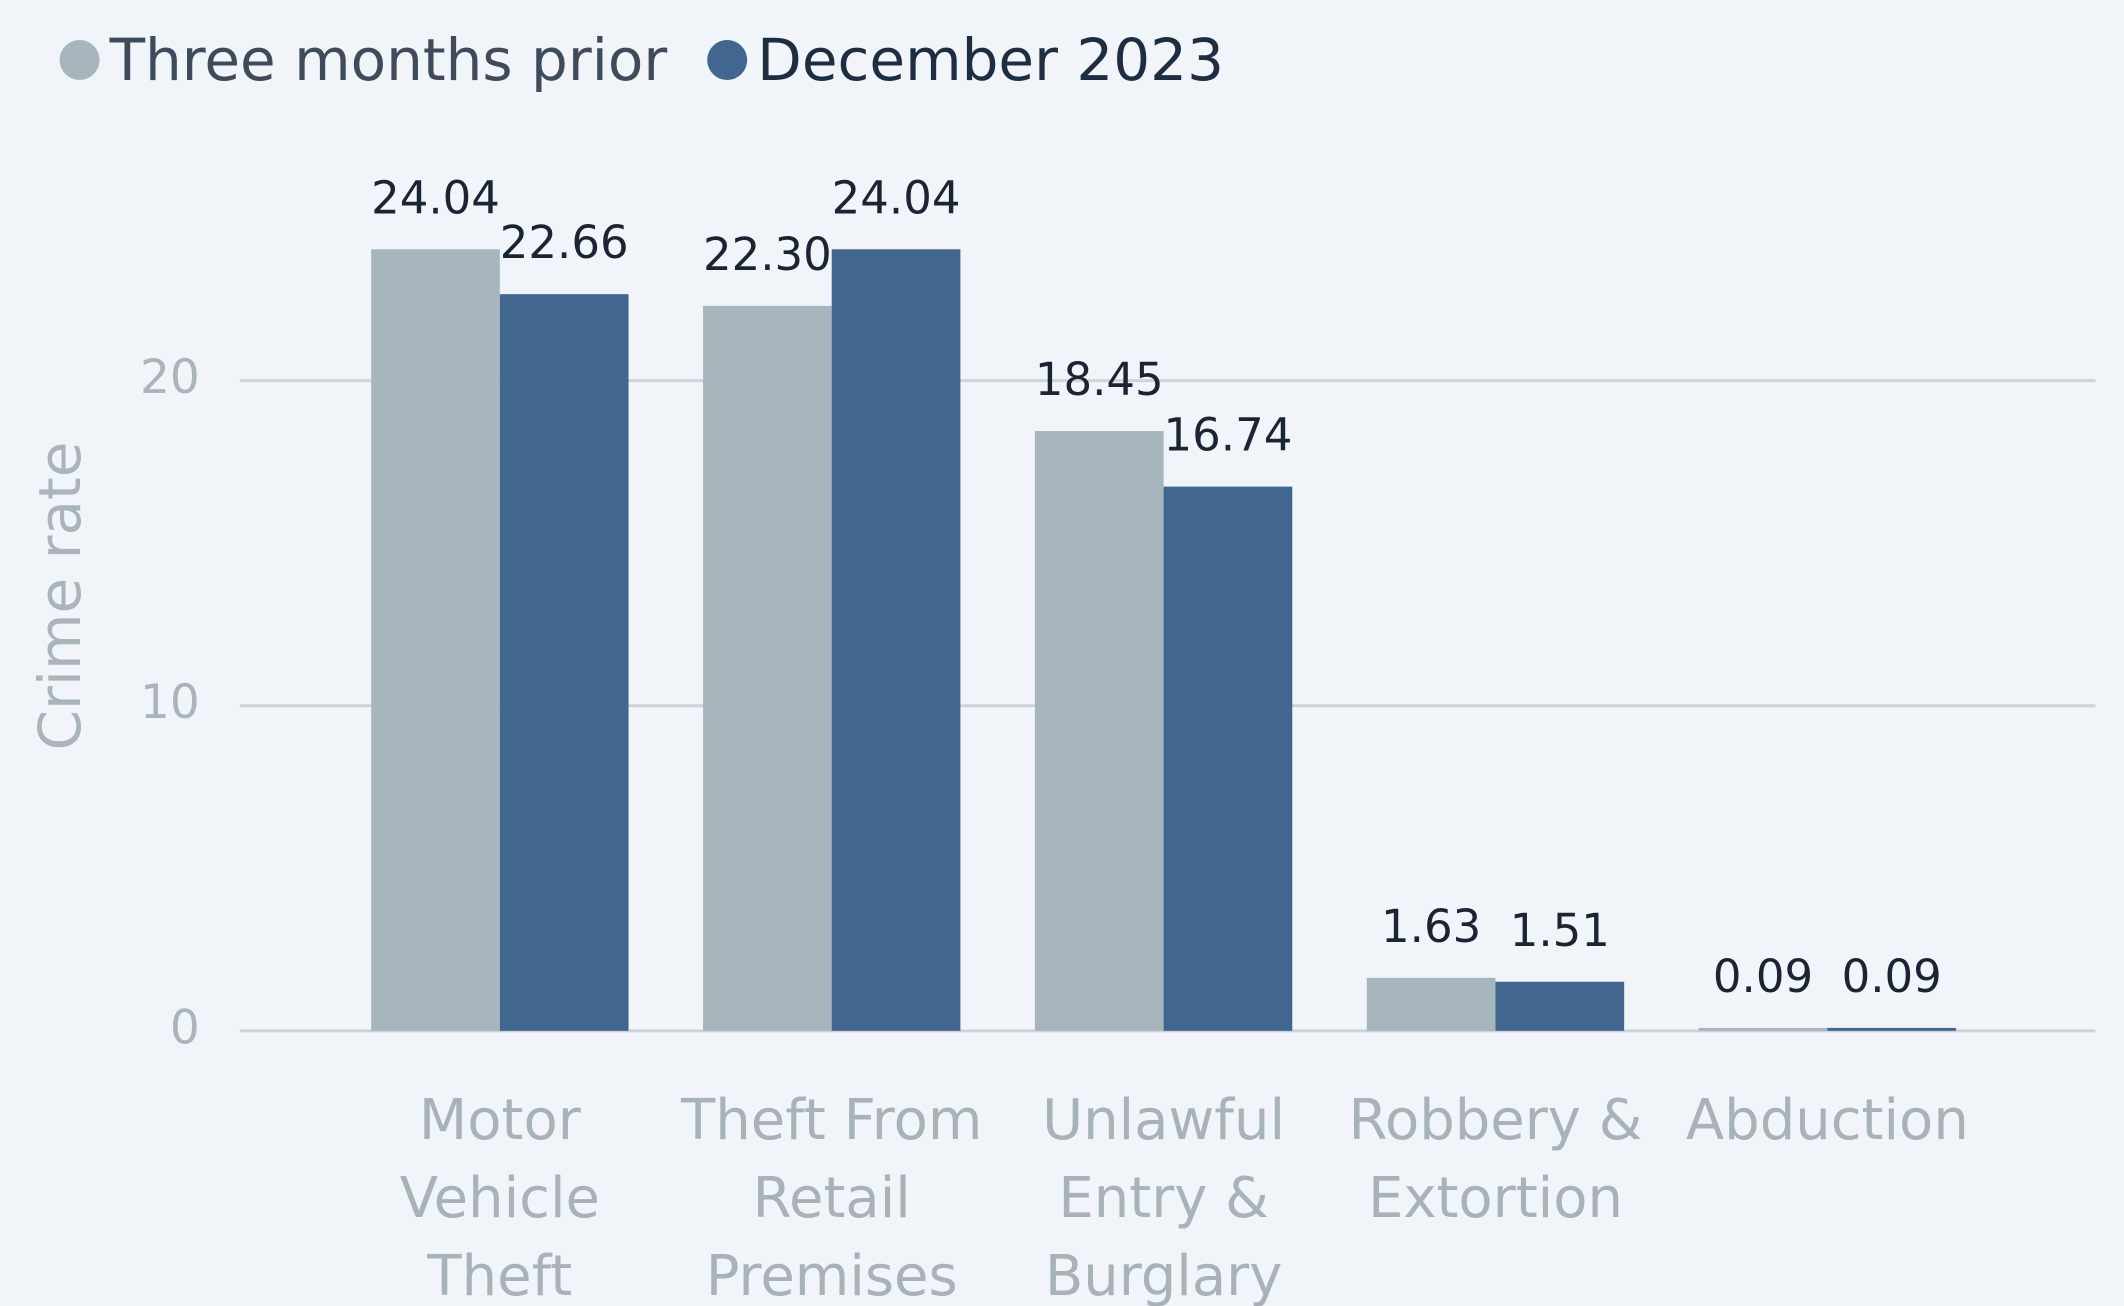  Describe the element at coordinates (990, 60) in the screenshot. I see `legend-label: December 2023` at that location.